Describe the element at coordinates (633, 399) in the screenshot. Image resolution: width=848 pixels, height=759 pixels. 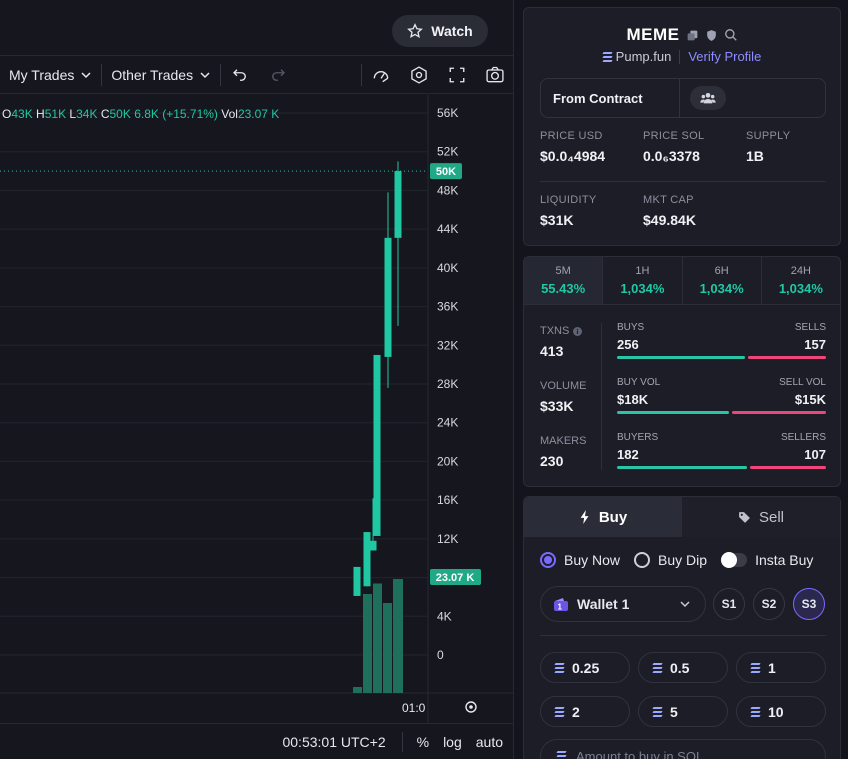
I see `buy-volume-value: $18K` at that location.